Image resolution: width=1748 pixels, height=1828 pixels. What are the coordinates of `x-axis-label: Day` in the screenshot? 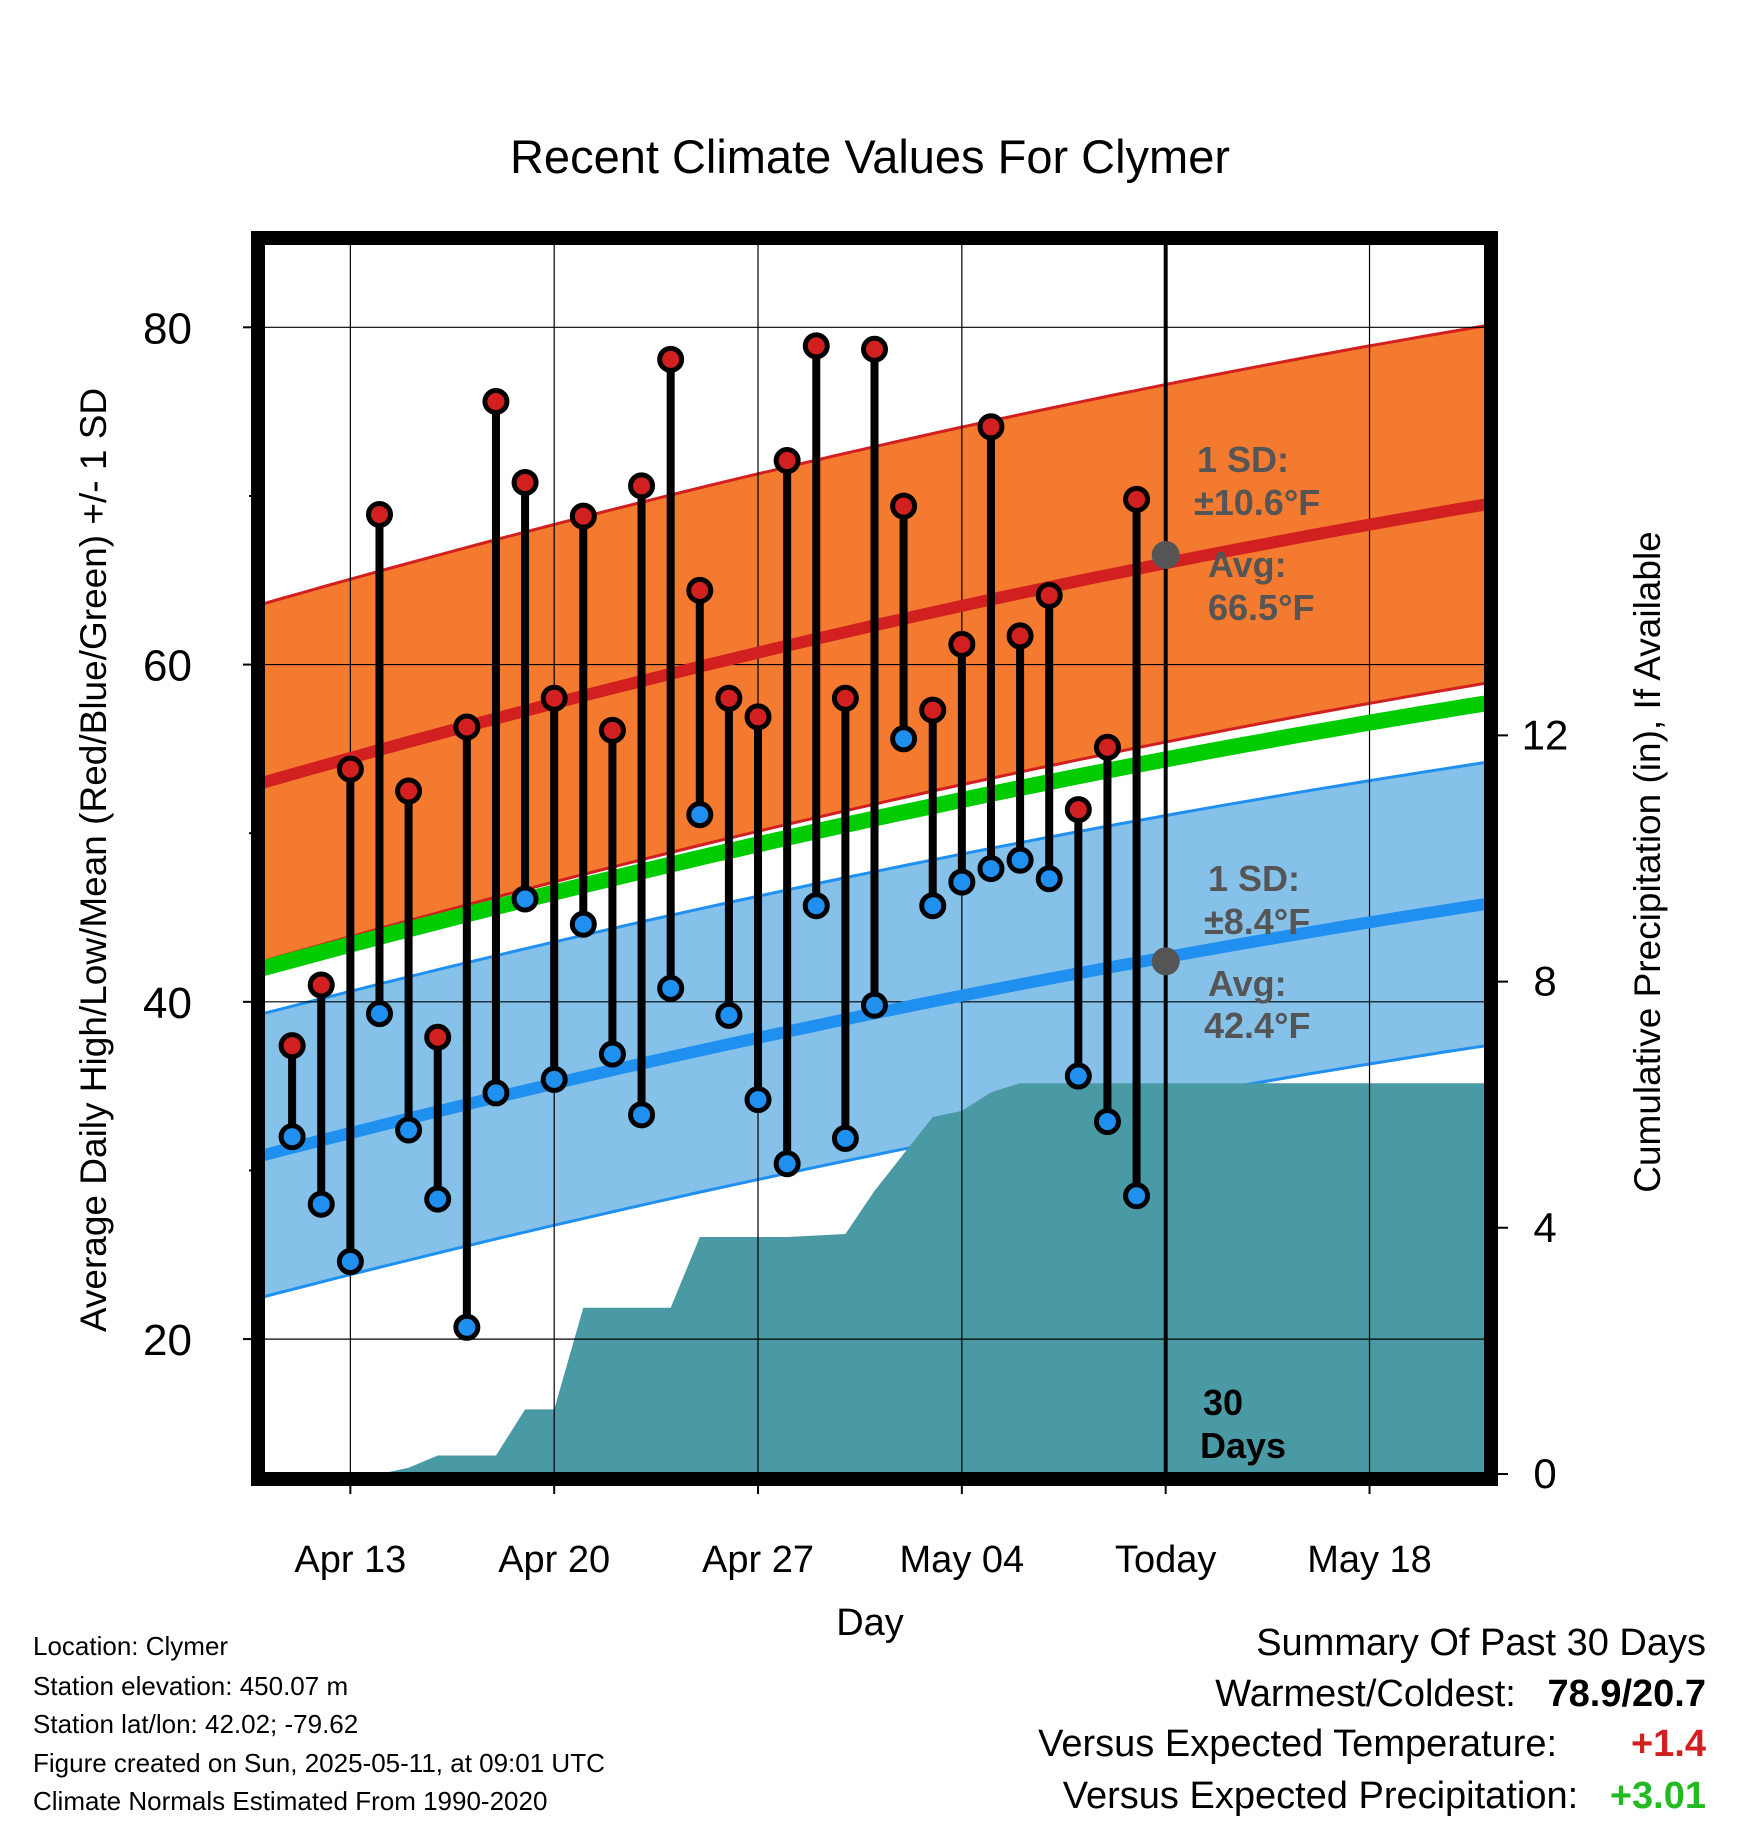 It's located at (870, 1623).